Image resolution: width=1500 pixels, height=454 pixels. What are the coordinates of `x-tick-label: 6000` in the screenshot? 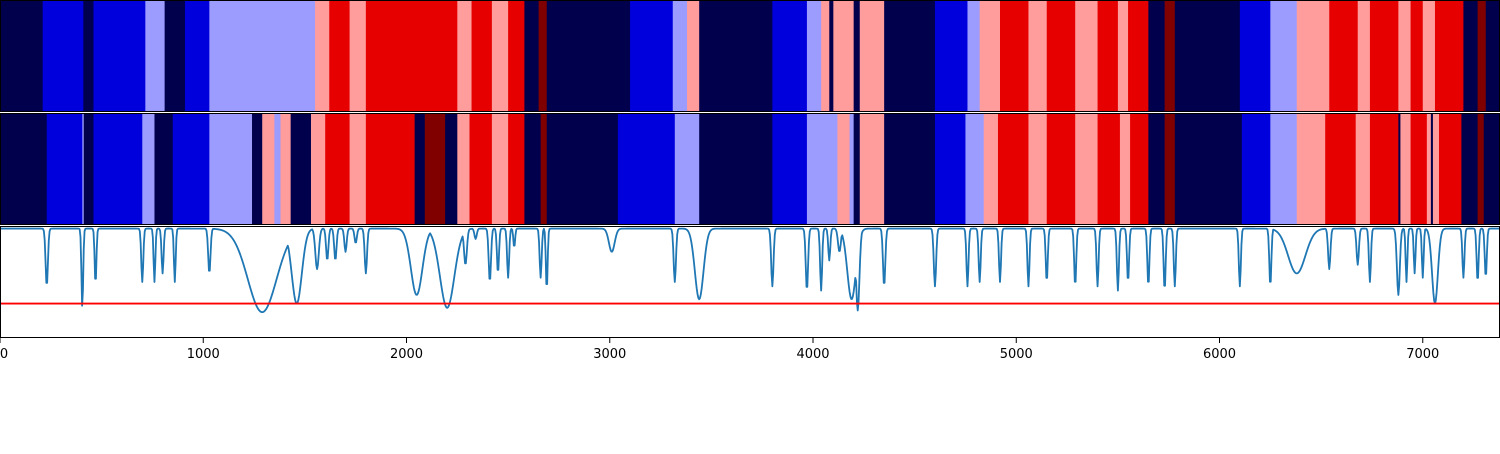 It's located at (1219, 354).